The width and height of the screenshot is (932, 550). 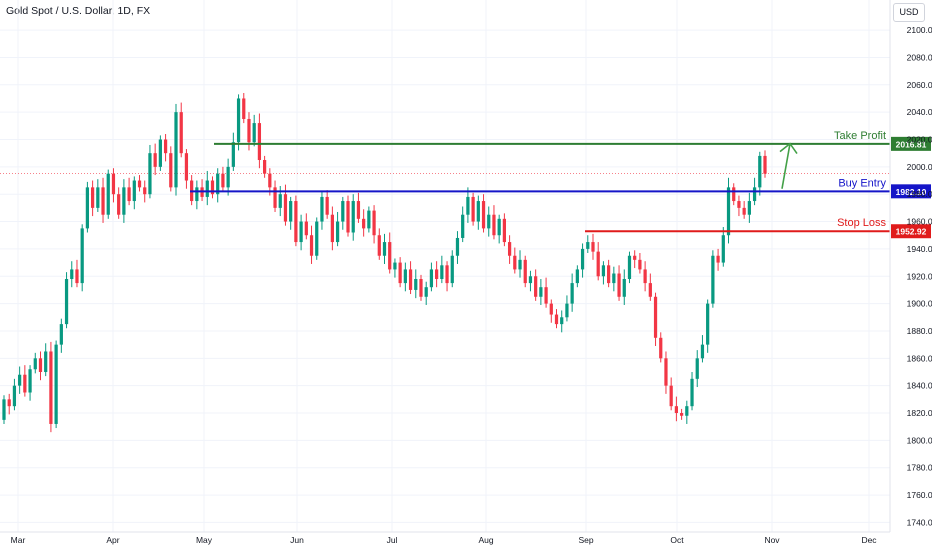 I want to click on currency-button: USD, so click(x=909, y=12).